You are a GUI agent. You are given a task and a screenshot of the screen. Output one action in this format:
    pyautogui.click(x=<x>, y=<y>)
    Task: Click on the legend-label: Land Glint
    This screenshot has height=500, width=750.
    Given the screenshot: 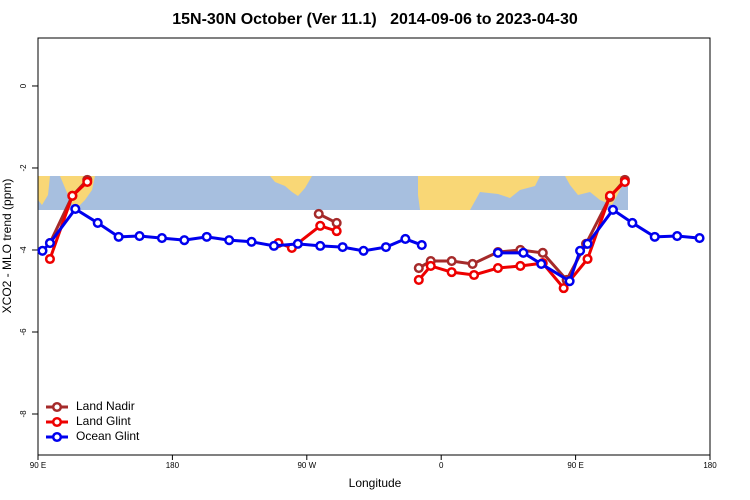 What is the action you would take?
    pyautogui.click(x=103, y=421)
    